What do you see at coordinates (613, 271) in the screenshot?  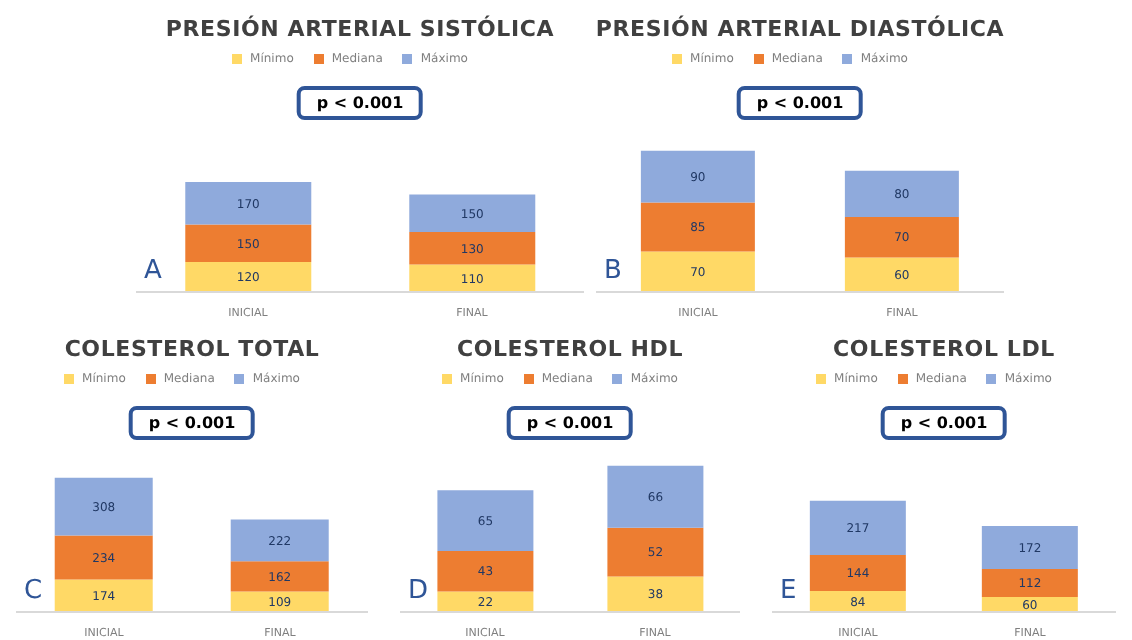 I see `annotation: B` at bounding box center [613, 271].